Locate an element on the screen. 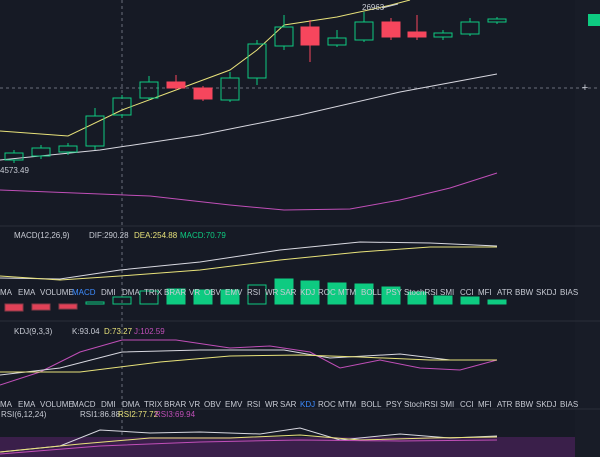 This screenshot has width=600, height=457. j-line is located at coordinates (249, 362).